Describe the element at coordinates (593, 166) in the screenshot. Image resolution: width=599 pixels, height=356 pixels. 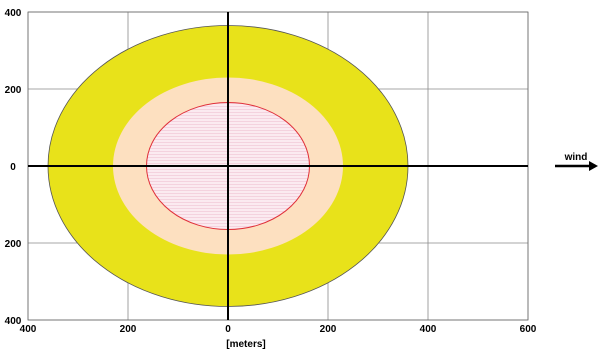
I see `wind-arrow-head` at that location.